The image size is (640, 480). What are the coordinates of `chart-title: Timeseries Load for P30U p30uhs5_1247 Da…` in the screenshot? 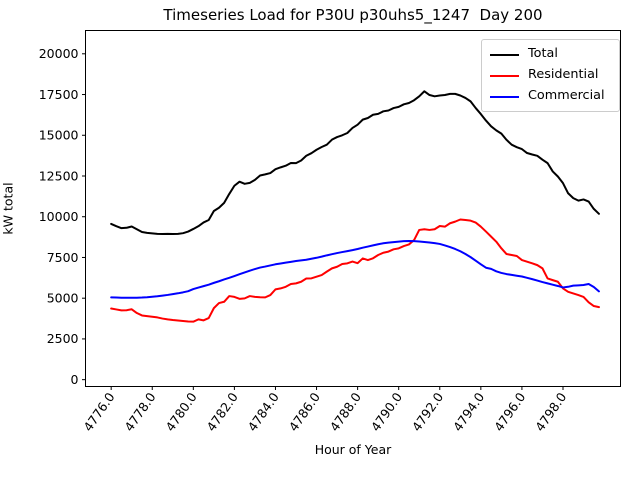 It's located at (353, 15).